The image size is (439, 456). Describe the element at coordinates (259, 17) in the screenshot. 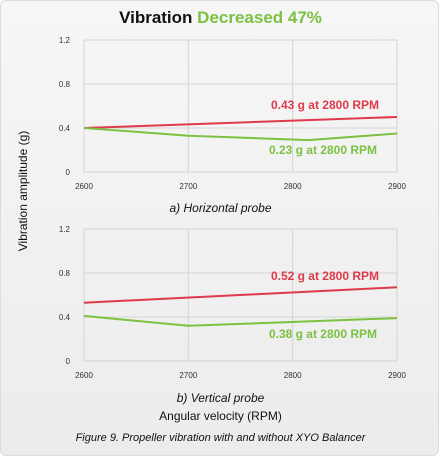

I see `title-highlight: Decreased 47%` at that location.